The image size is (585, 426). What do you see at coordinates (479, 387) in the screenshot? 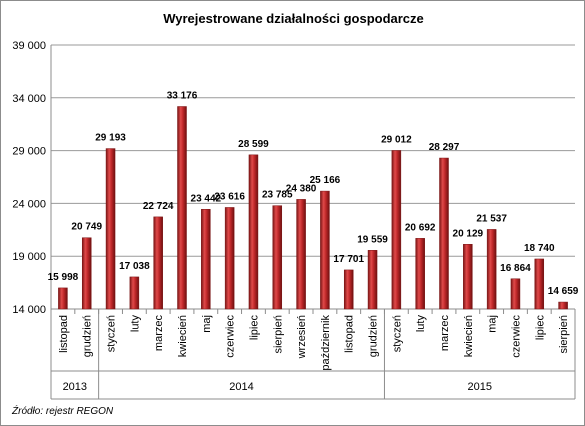
I see `year-label: 2015` at bounding box center [479, 387].